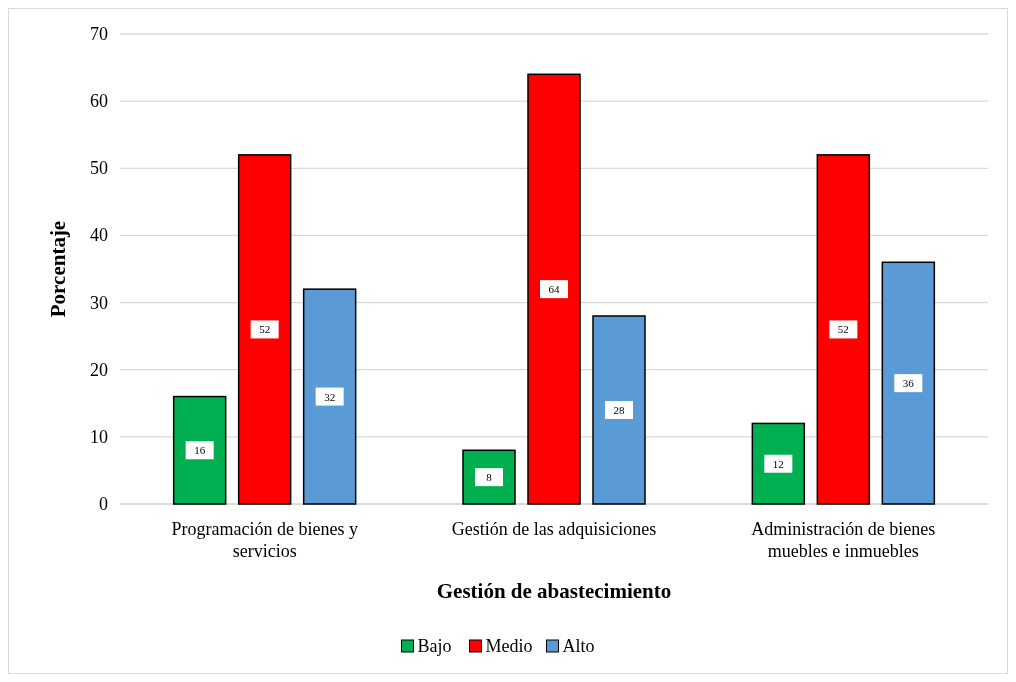 This screenshot has width=1016, height=682. I want to click on y-tick-label: 60, so click(99, 101).